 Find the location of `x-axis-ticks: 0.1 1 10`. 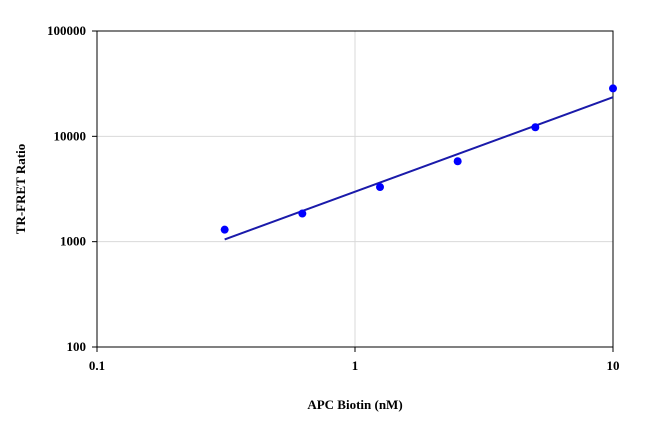

x-axis-ticks: 0.1 1 10 is located at coordinates (354, 360).